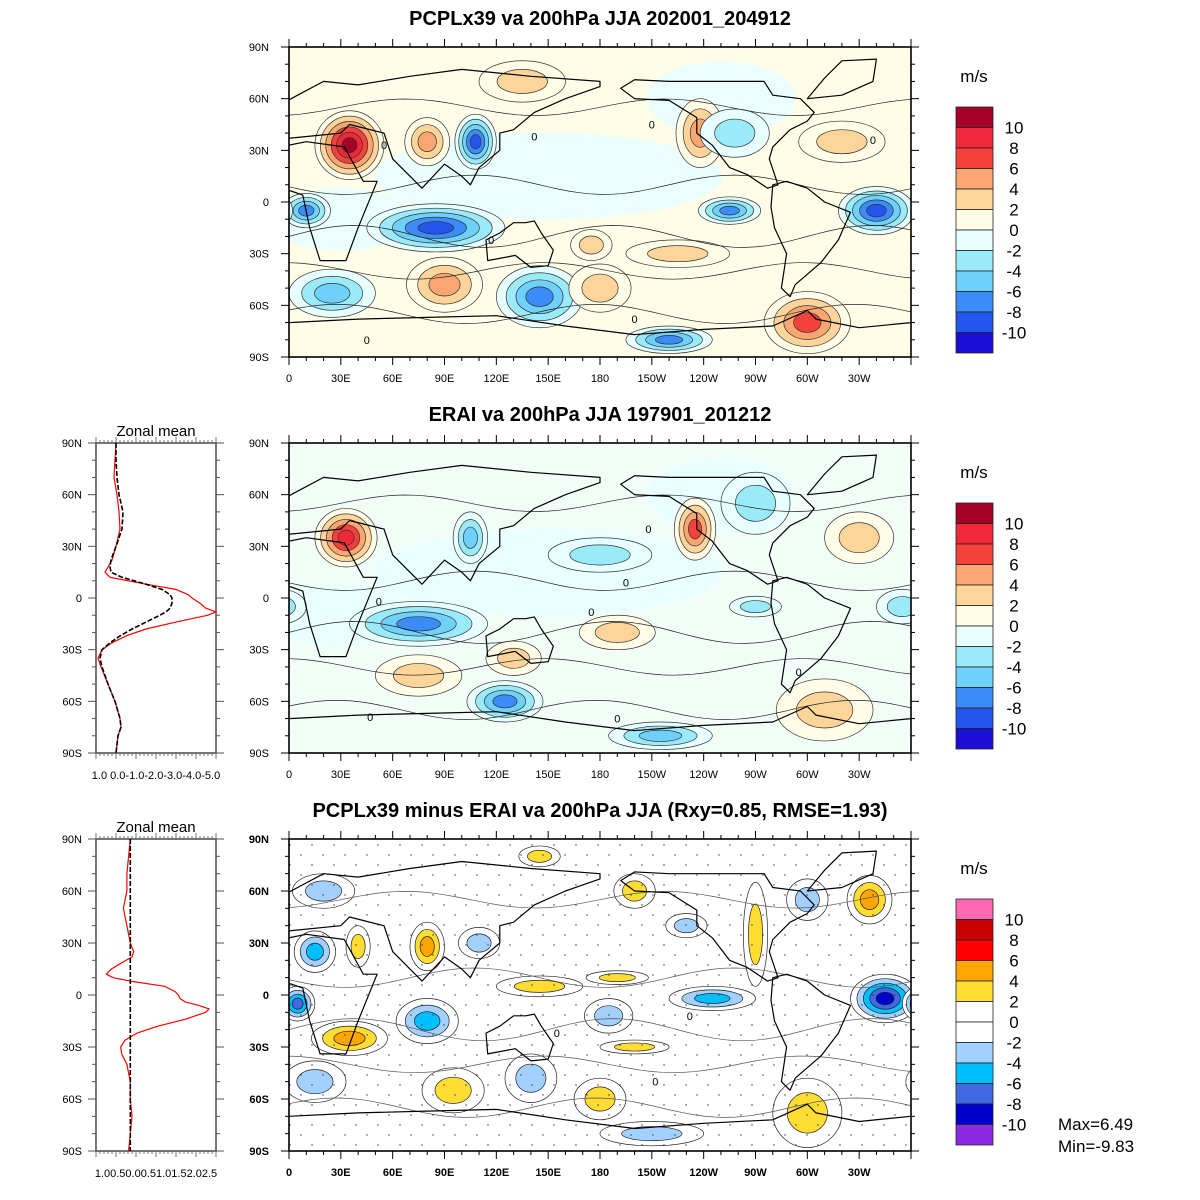  What do you see at coordinates (600, 379) in the screenshot?
I see `x-tick-label: 180` at bounding box center [600, 379].